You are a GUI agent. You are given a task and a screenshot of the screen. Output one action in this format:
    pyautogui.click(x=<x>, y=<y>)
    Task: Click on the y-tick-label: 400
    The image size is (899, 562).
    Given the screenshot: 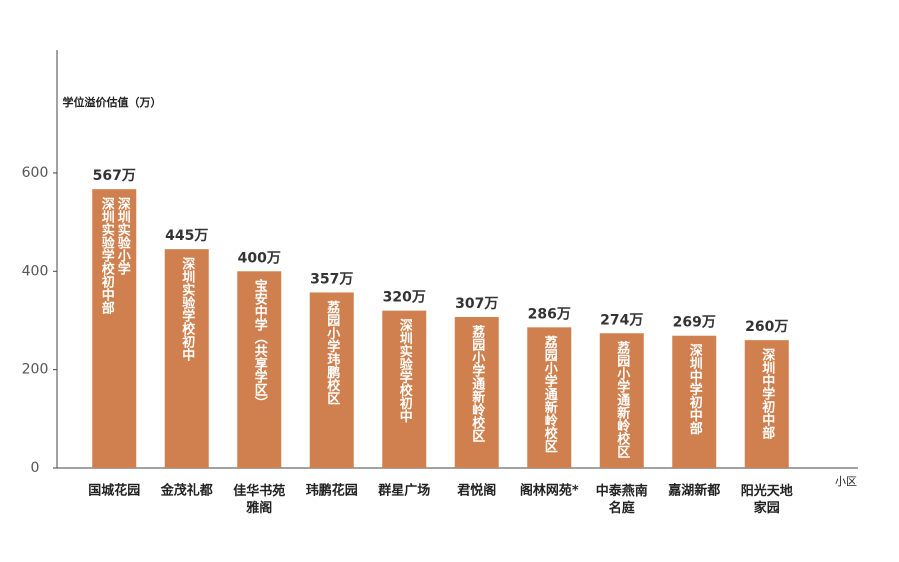 What is the action you would take?
    pyautogui.click(x=35, y=271)
    